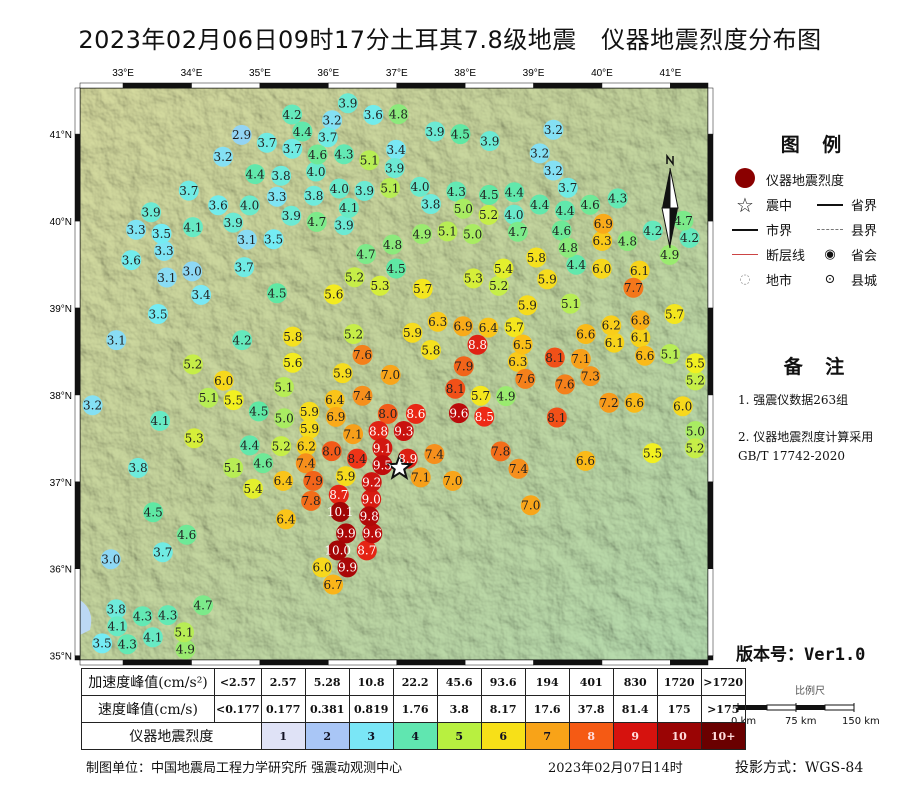 Image resolution: width=900 pixels, height=796 pixels. Describe the element at coordinates (283, 387) in the screenshot. I see `station-intensity-value: 5.1` at that location.